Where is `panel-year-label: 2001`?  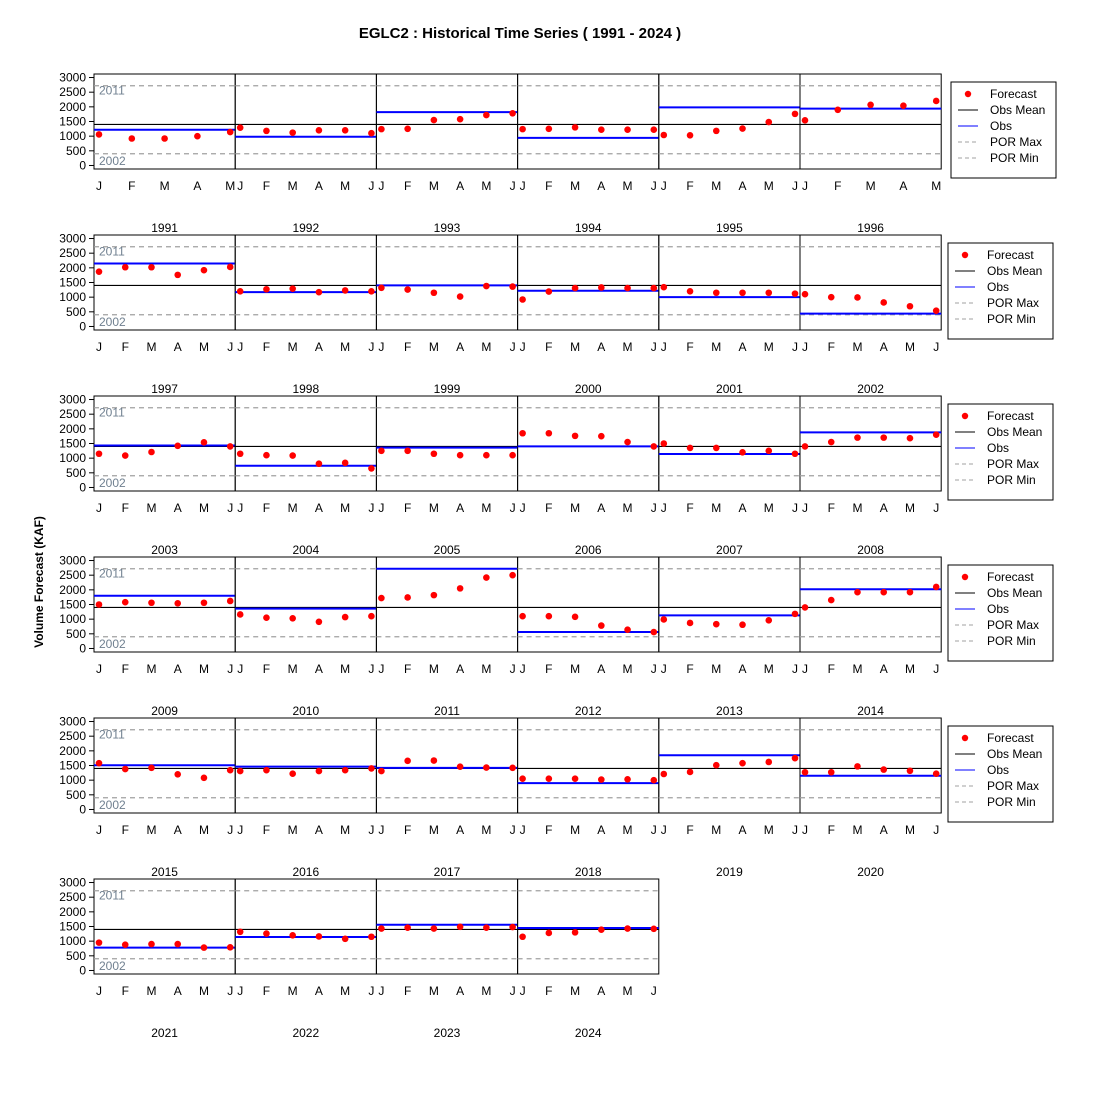 panel-year-label: 2001 is located at coordinates (729, 389).